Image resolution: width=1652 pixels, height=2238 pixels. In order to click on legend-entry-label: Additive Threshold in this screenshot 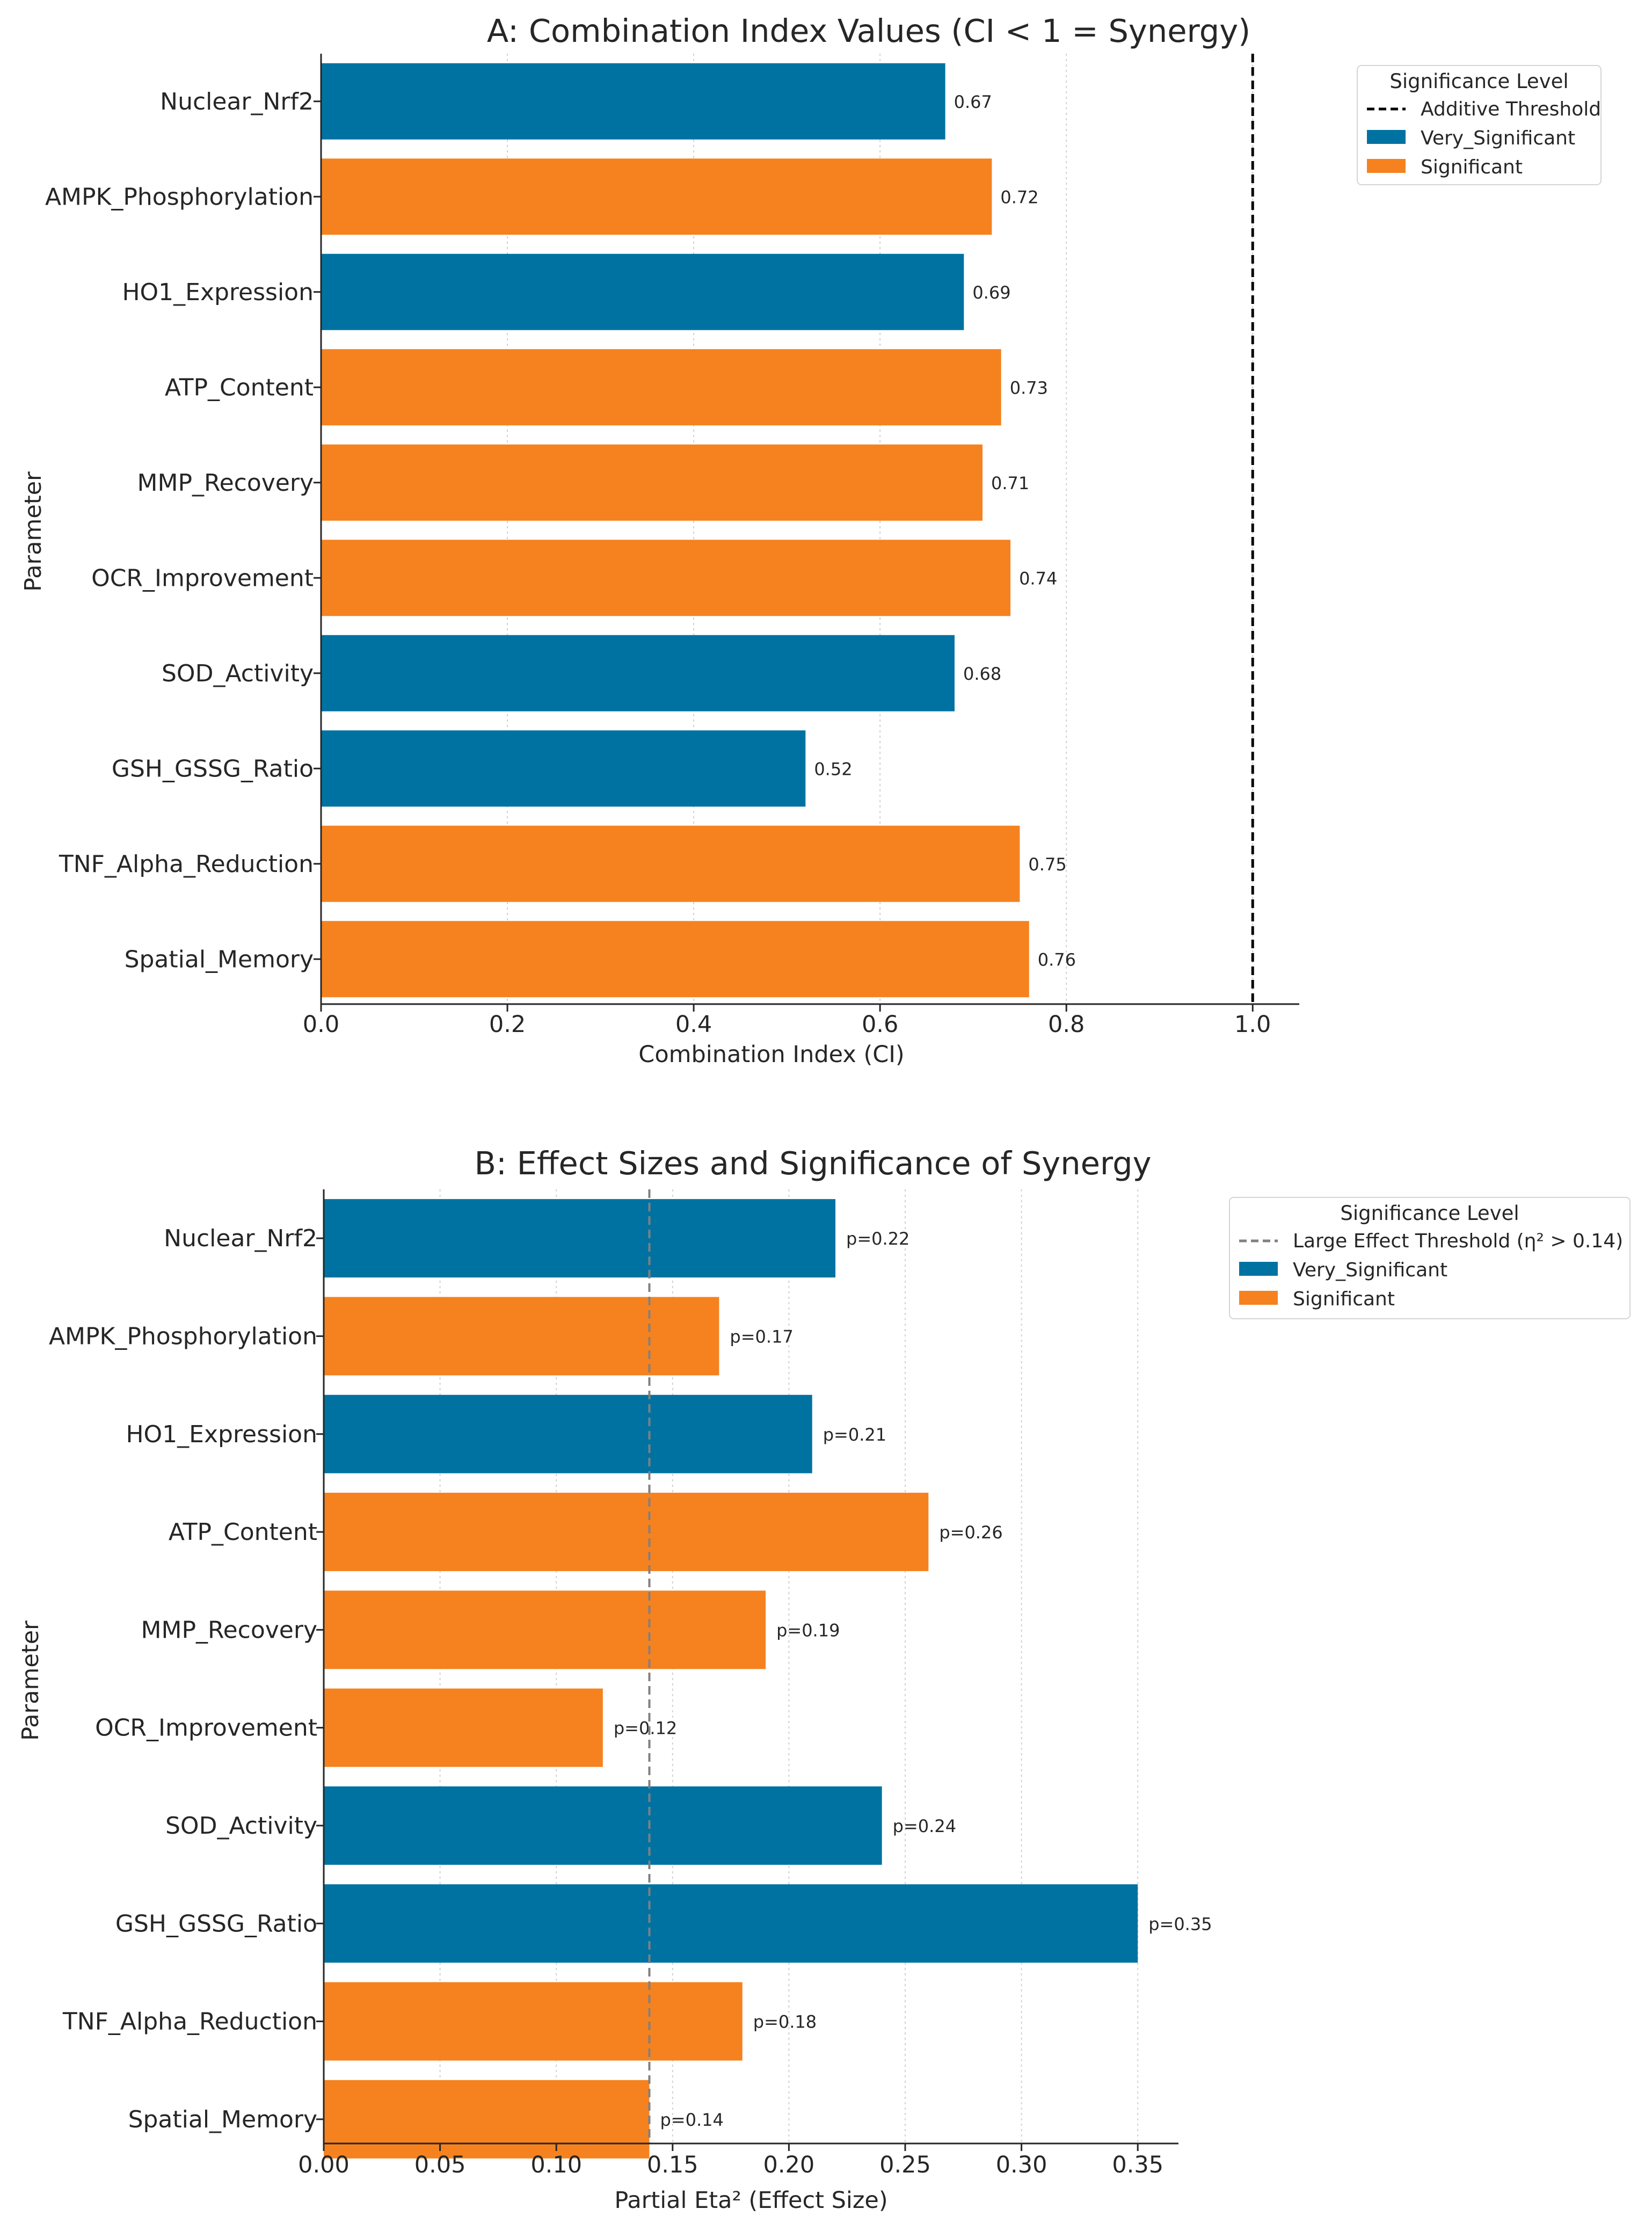, I will do `click(1511, 109)`.